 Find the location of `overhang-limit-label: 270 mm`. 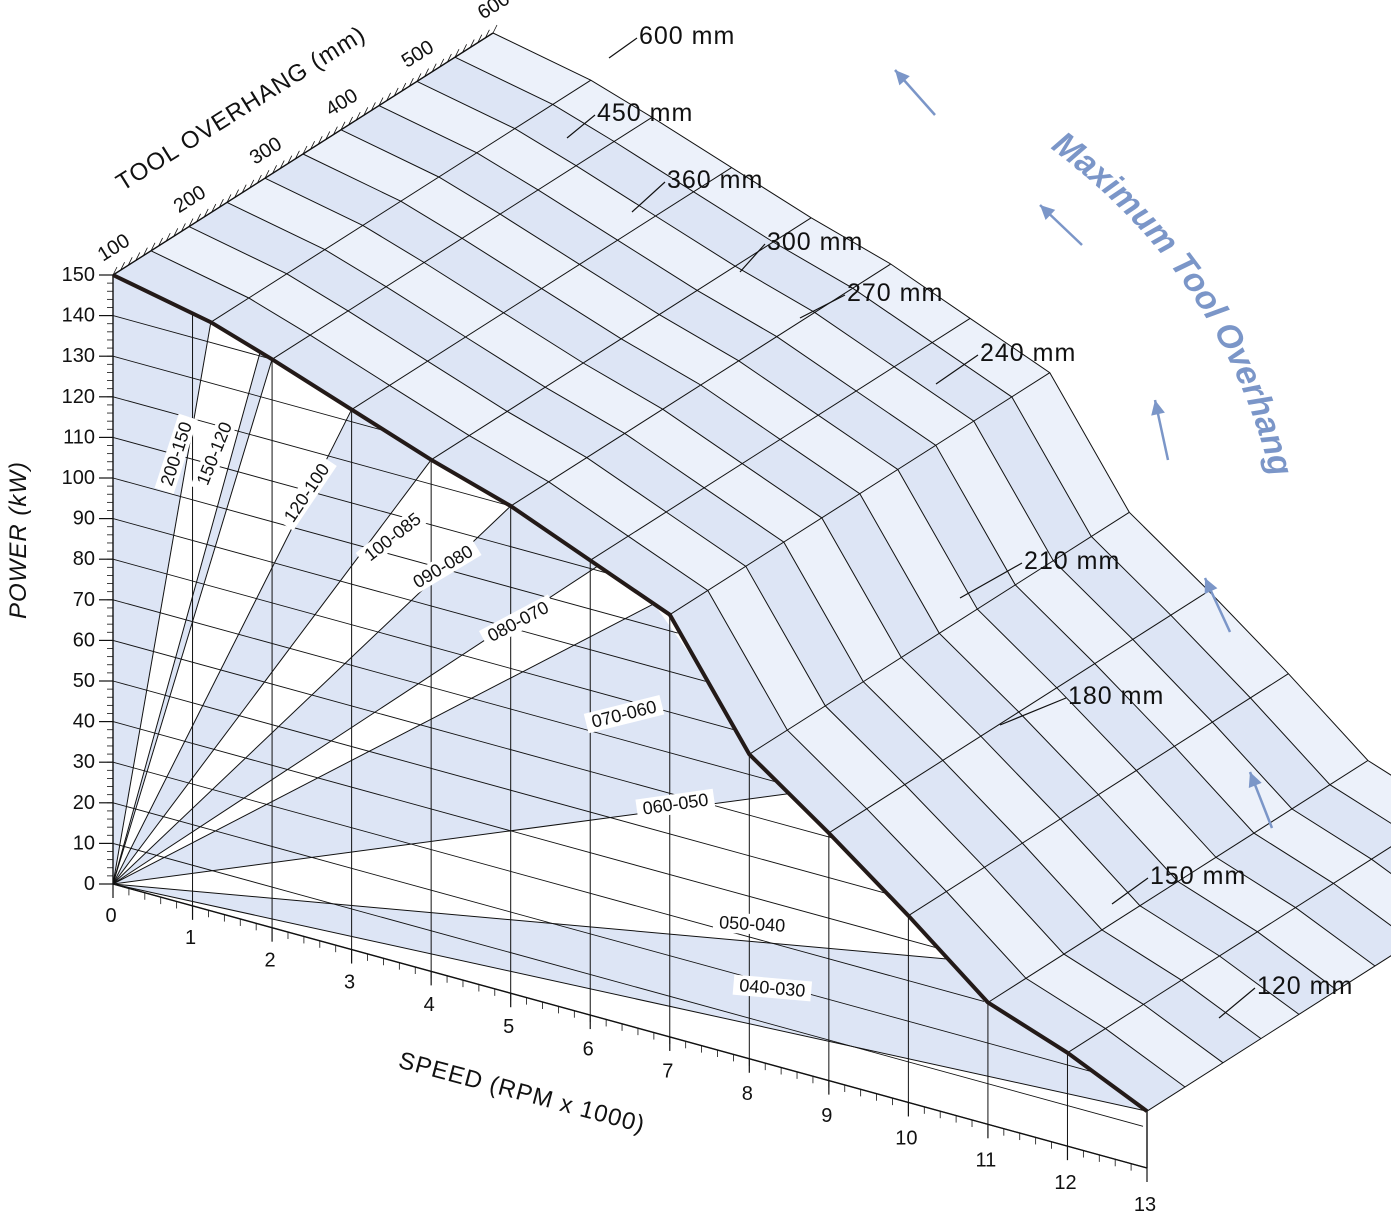

overhang-limit-label: 270 mm is located at coordinates (895, 293).